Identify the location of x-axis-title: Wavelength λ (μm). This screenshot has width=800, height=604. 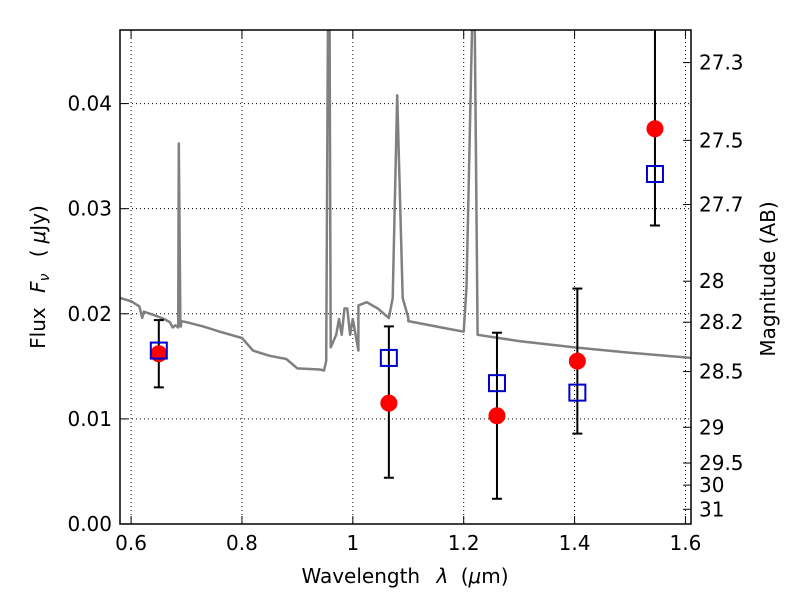
(404, 576).